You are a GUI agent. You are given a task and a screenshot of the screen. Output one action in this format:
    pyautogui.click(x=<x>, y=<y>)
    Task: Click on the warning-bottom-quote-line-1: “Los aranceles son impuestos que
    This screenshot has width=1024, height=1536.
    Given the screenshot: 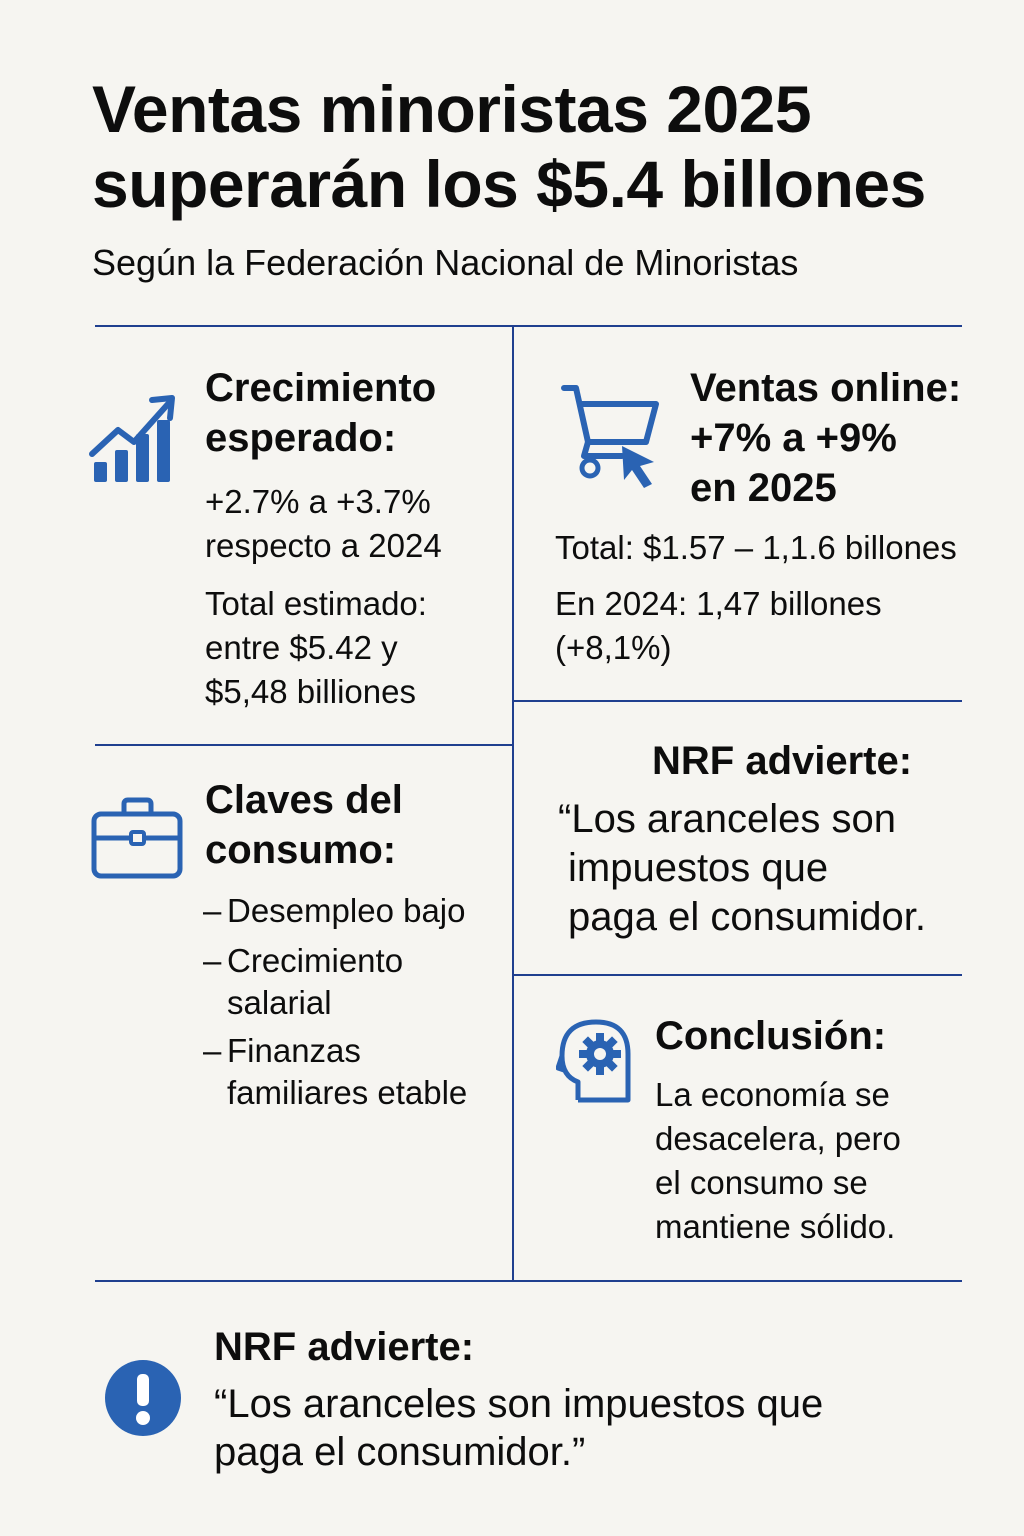 What is the action you would take?
    pyautogui.click(x=519, y=1404)
    